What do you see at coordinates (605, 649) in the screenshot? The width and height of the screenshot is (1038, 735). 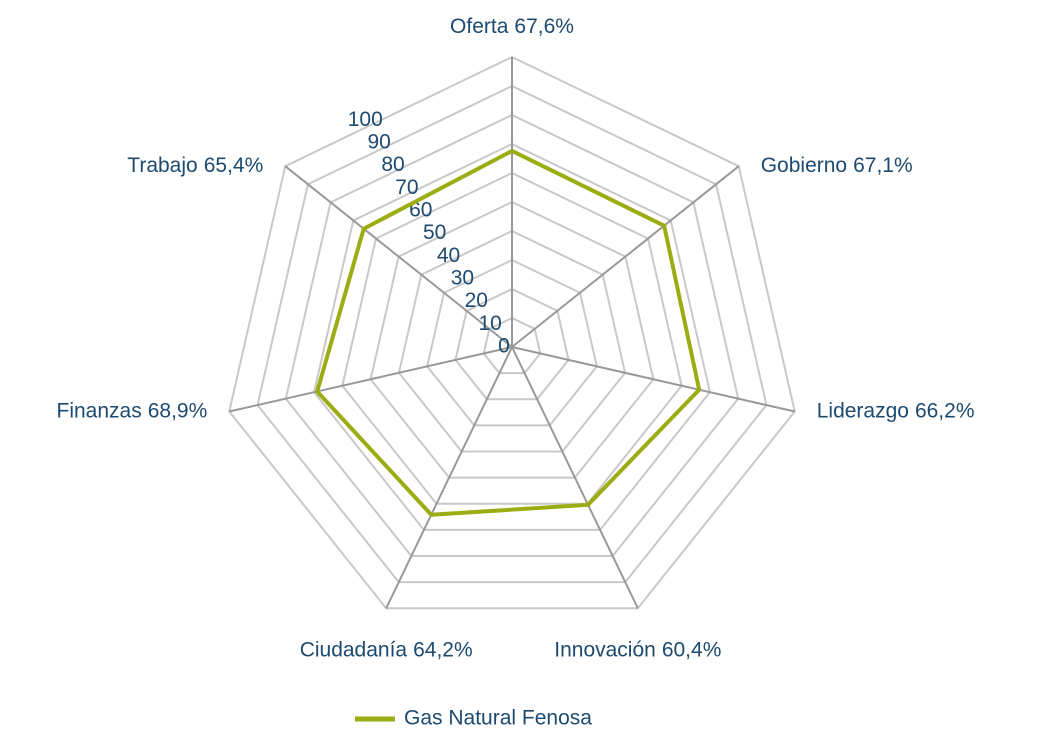 I see `category-name: Innovación` at bounding box center [605, 649].